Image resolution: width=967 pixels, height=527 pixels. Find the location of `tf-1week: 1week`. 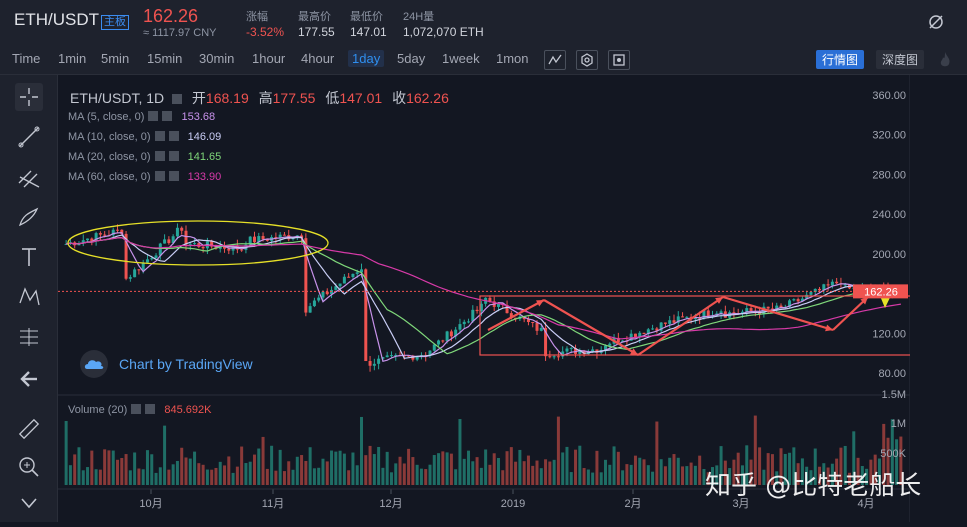

tf-1week: 1week is located at coordinates (461, 58).